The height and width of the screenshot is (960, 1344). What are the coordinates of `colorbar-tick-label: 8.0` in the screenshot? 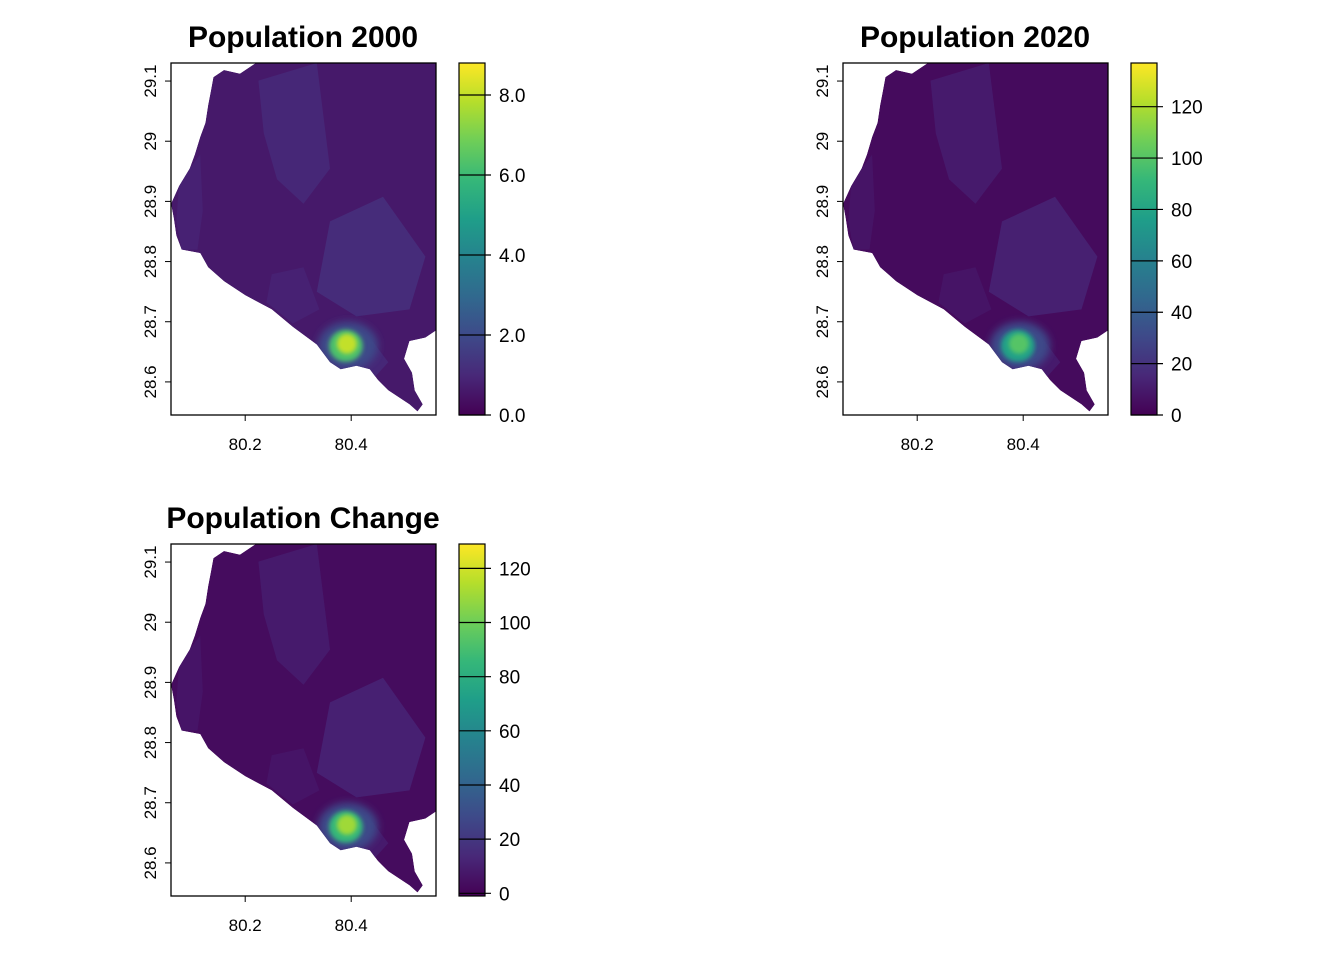 It's located at (512, 96).